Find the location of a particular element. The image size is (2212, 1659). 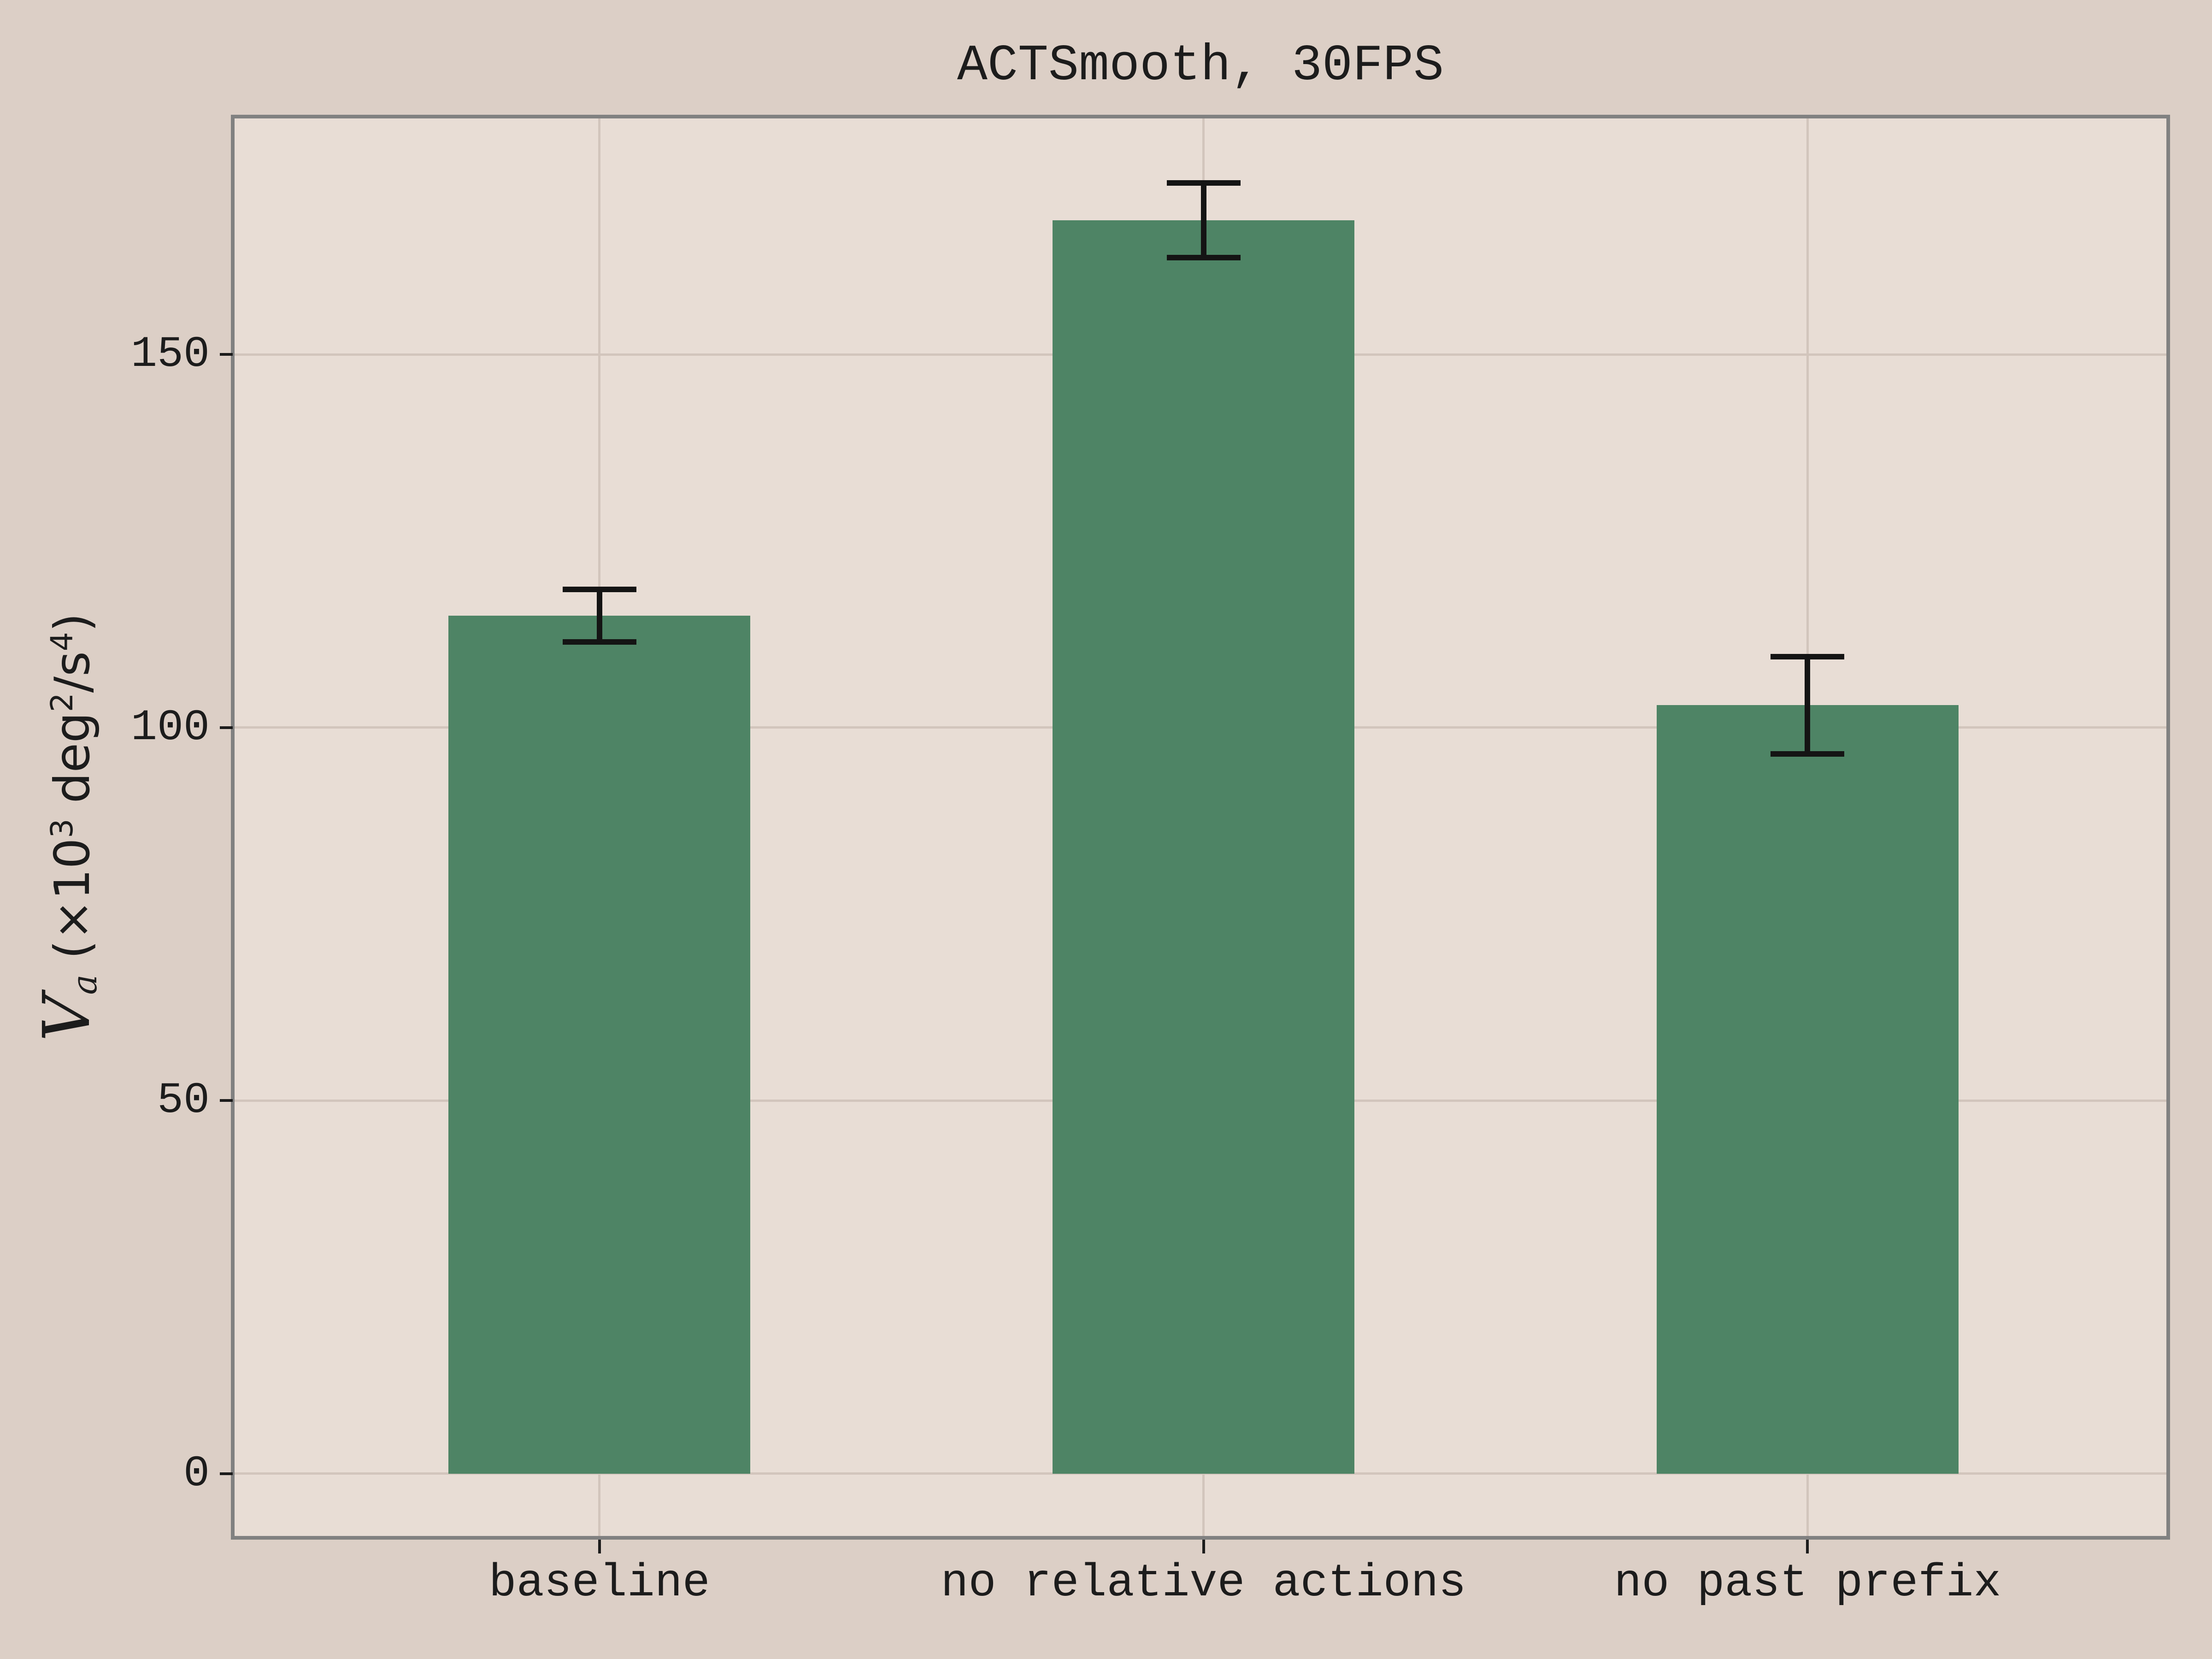

y-gridline is located at coordinates (1200, 1473).